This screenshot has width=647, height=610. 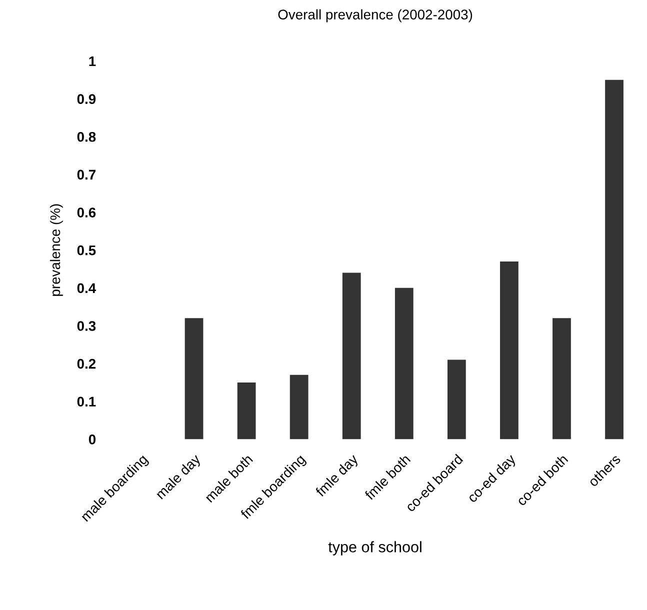 What do you see at coordinates (375, 548) in the screenshot?
I see `x-axis-title: type of school` at bounding box center [375, 548].